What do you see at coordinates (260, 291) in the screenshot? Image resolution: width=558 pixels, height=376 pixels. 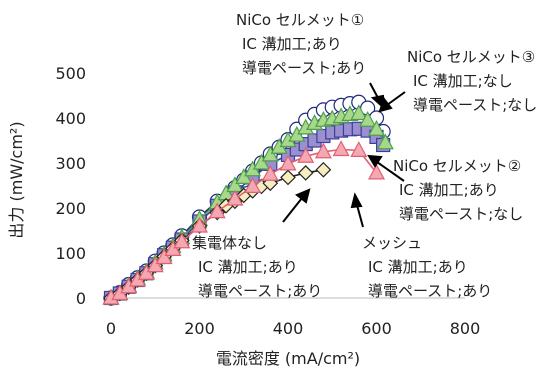 I see `annotation-no-collector-line3: 導電ペースト;あり` at bounding box center [260, 291].